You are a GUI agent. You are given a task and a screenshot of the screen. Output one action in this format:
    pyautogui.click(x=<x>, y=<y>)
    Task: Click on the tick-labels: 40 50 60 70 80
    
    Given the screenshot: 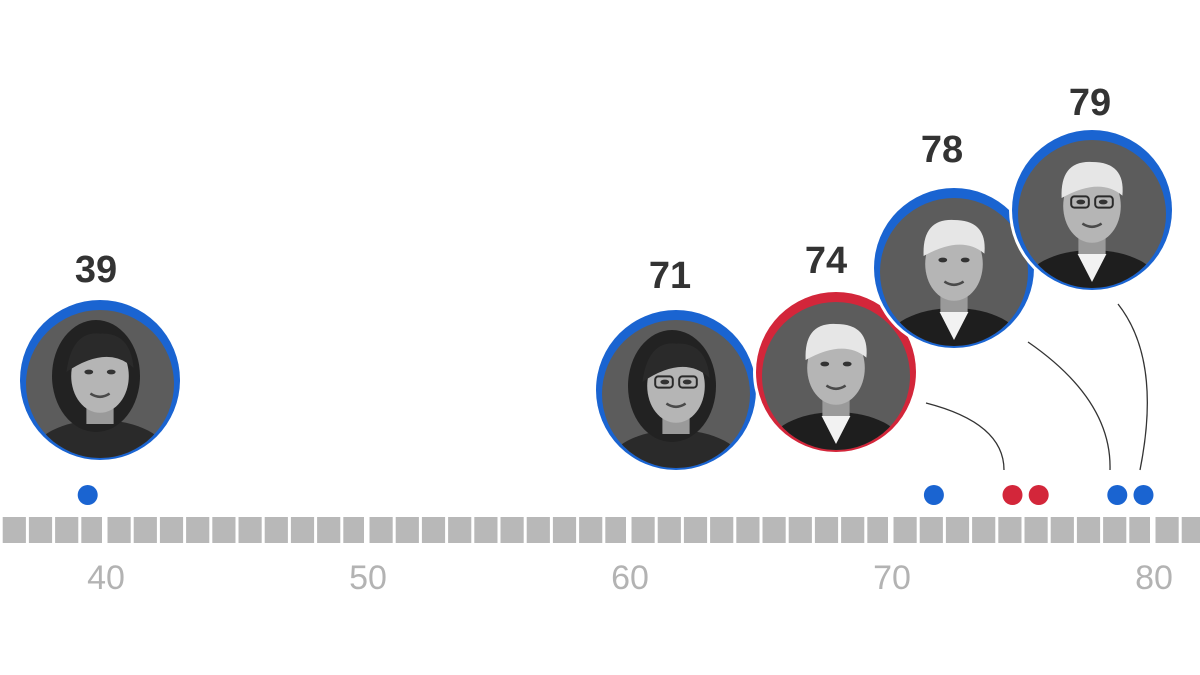 What is the action you would take?
    pyautogui.click(x=630, y=578)
    